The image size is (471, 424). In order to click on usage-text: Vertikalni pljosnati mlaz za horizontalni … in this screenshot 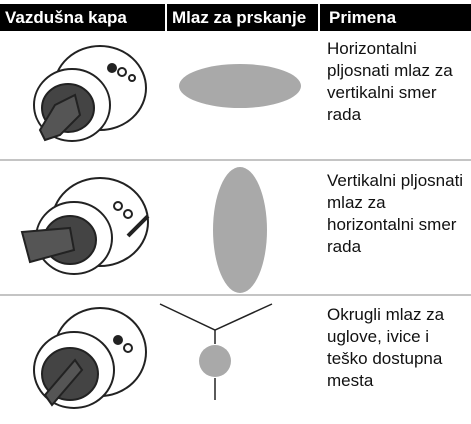, I will do `click(395, 214)`.